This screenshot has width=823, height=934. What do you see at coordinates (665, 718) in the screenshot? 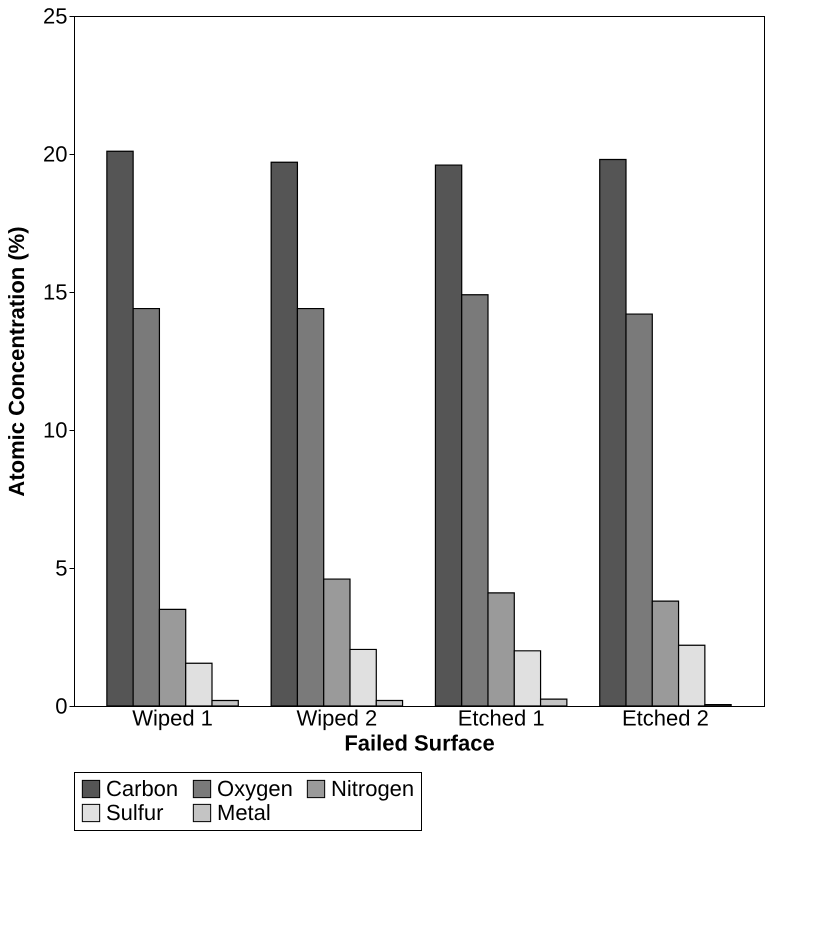
I see `x-tick-label: Etched 2` at bounding box center [665, 718].